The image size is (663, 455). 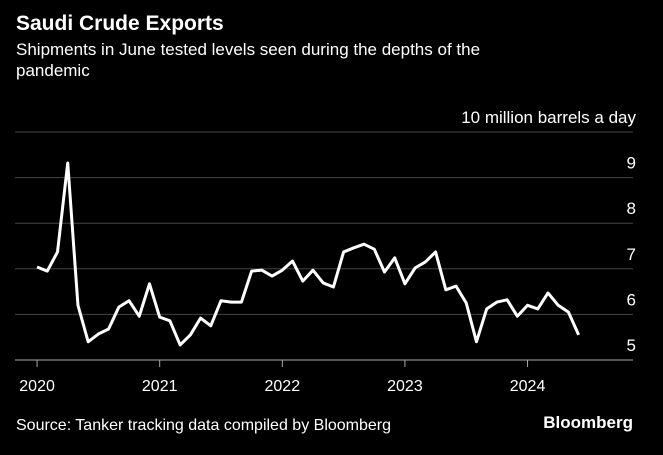 I want to click on y-tick-label: 9, so click(x=631, y=163).